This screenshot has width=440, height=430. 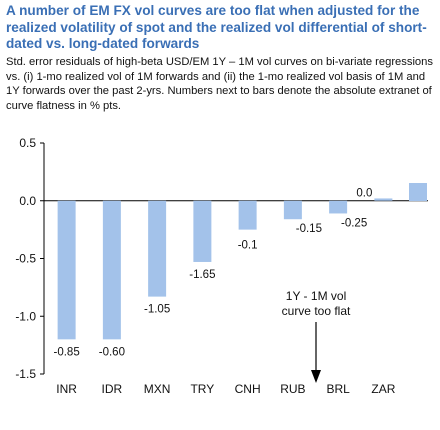 I want to click on data-label: -0.60, so click(x=112, y=352).